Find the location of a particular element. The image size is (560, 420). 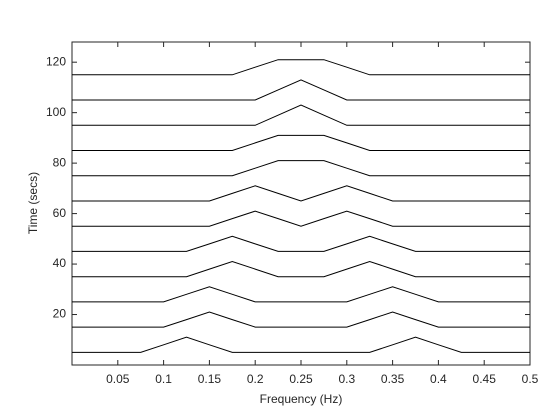

y-axis-label: Time (secs) is located at coordinates (33, 203).